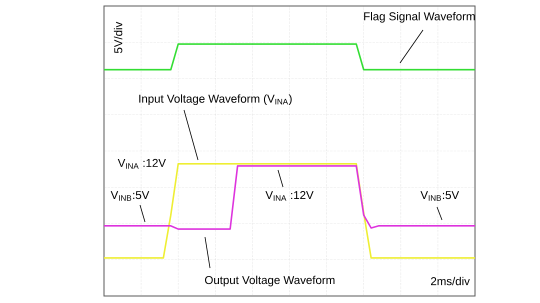 The width and height of the screenshot is (540, 303). I want to click on text: Output Voltage Waveform, so click(269, 281).